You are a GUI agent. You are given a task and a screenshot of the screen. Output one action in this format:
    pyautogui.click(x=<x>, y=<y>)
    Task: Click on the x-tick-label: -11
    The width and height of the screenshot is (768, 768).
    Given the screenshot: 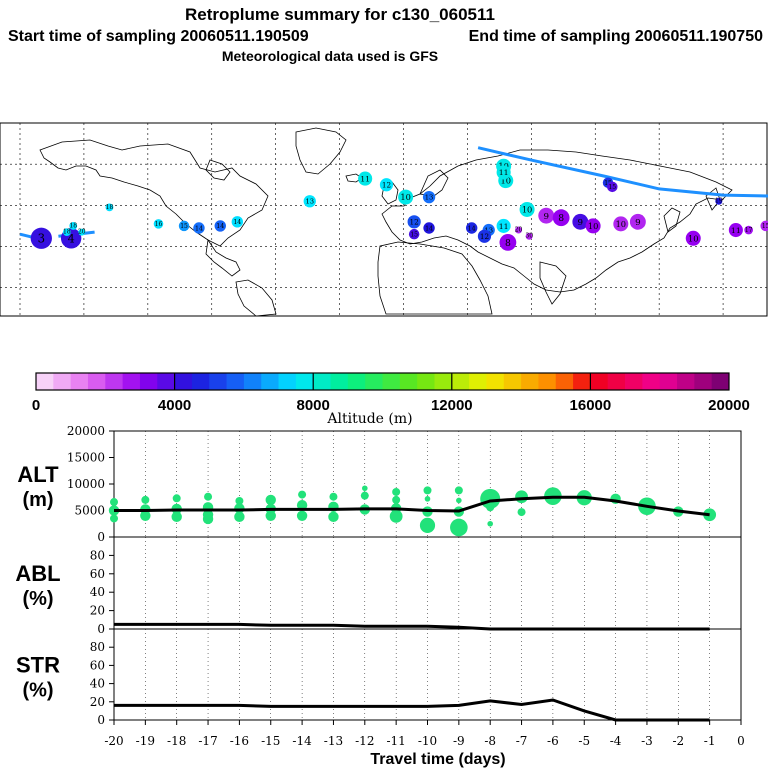 What is the action you would take?
    pyautogui.click(x=395, y=741)
    